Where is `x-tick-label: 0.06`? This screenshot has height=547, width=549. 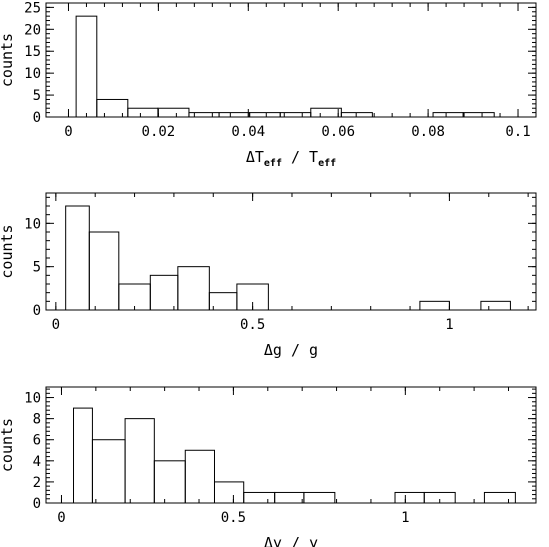
x-tick-label: 0.06 is located at coordinates (338, 132).